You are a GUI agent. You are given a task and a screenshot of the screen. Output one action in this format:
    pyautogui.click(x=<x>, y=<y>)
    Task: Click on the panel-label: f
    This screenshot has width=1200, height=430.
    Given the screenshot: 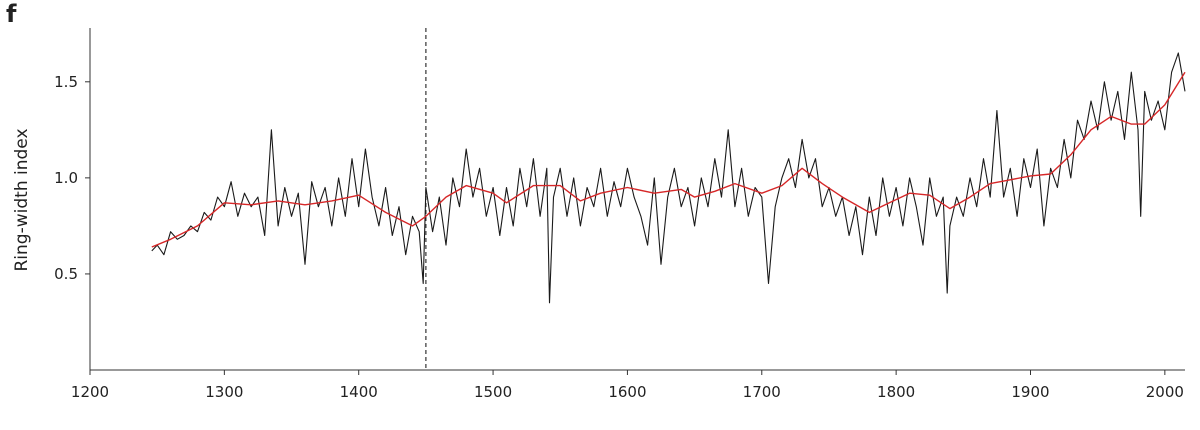 What is the action you would take?
    pyautogui.click(x=11, y=14)
    